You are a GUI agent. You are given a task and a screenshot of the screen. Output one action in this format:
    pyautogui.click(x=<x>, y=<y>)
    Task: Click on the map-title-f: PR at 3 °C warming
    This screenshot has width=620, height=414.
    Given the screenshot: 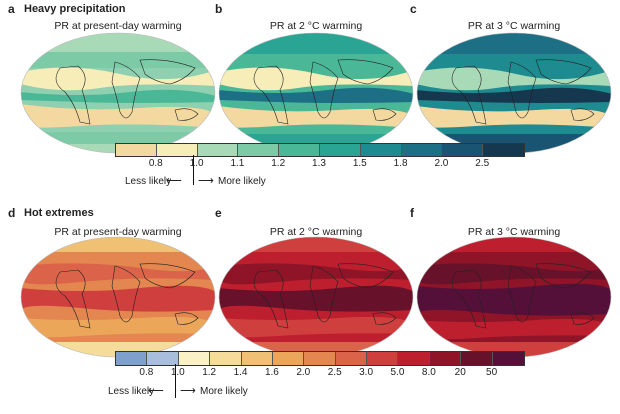 What is the action you would take?
    pyautogui.click(x=514, y=232)
    